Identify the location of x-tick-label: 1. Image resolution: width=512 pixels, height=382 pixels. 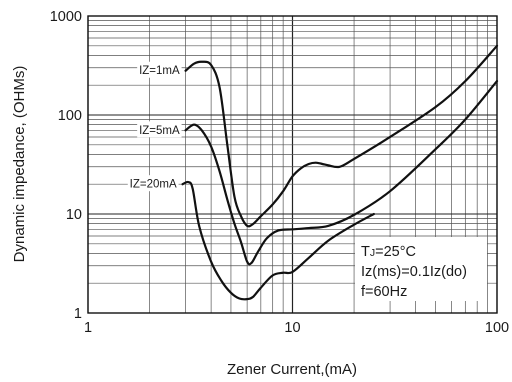
(88, 328).